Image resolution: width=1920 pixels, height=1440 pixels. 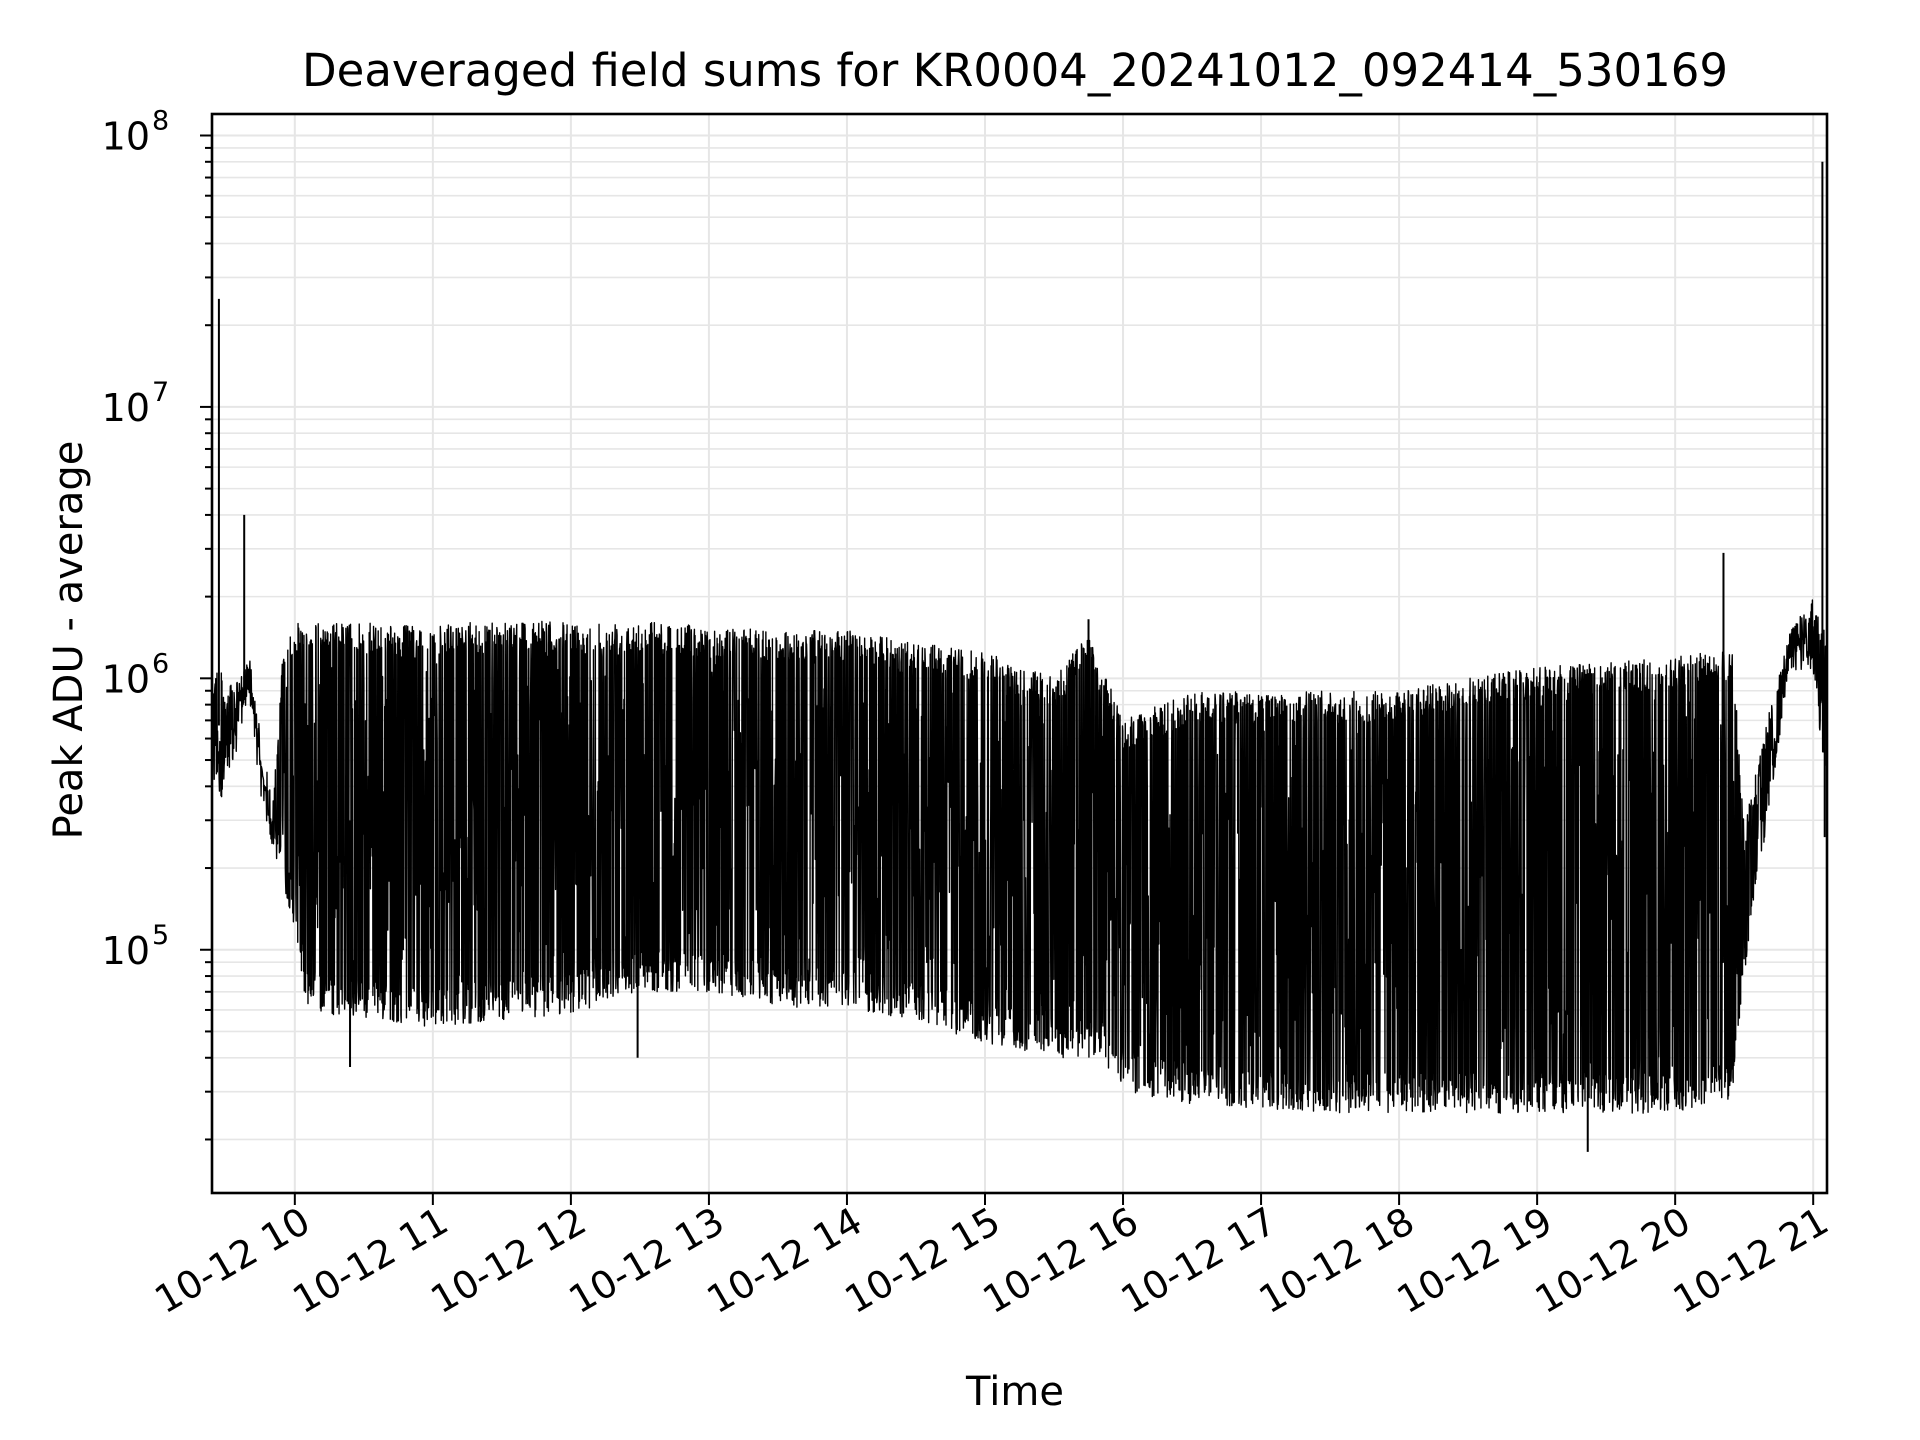 I want to click on x-tick-label: 10-12 12, so click(x=508, y=1261).